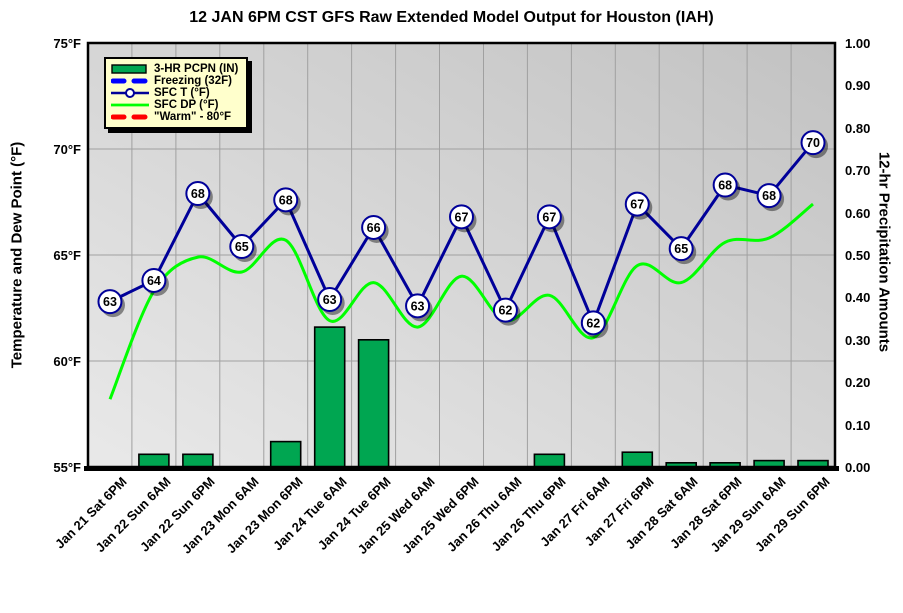 This screenshot has height=613, width=903. I want to click on legend-circle-marker, so click(130, 93).